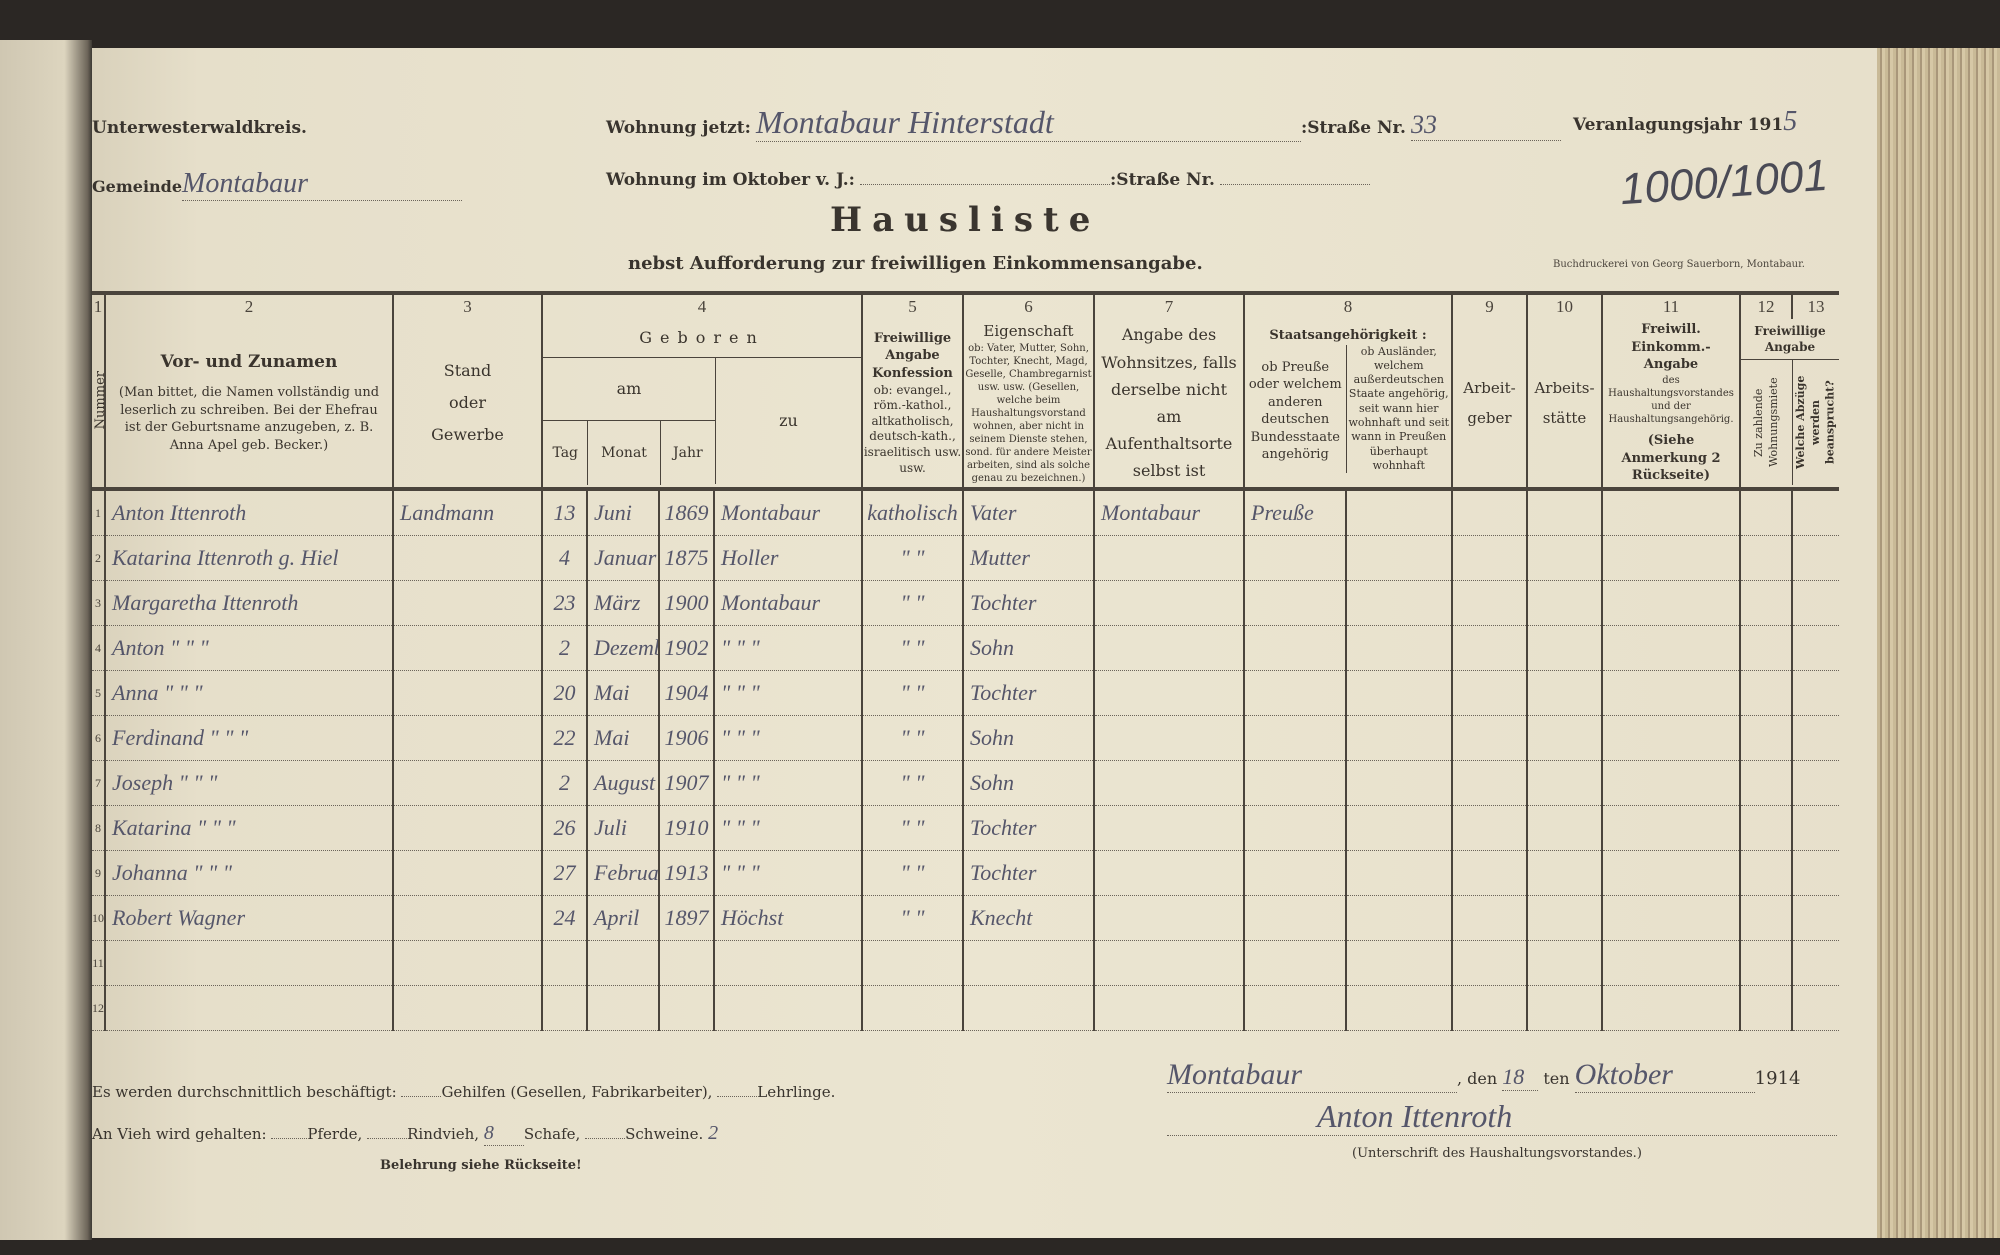 This screenshot has width=2000, height=1255. Describe the element at coordinates (98, 693) in the screenshot. I see `row-number: 5` at that location.